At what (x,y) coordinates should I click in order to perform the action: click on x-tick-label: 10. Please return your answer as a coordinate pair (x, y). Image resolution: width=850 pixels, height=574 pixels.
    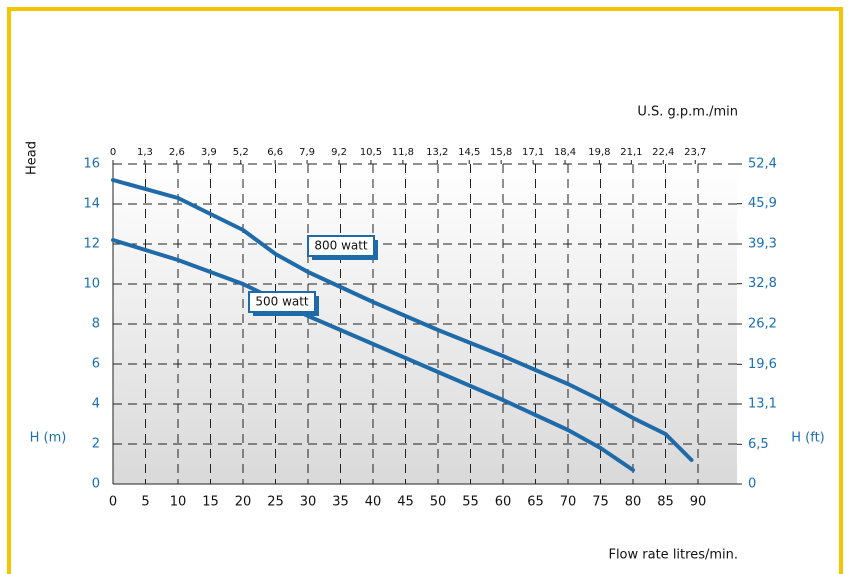
    Looking at the image, I should click on (178, 502).